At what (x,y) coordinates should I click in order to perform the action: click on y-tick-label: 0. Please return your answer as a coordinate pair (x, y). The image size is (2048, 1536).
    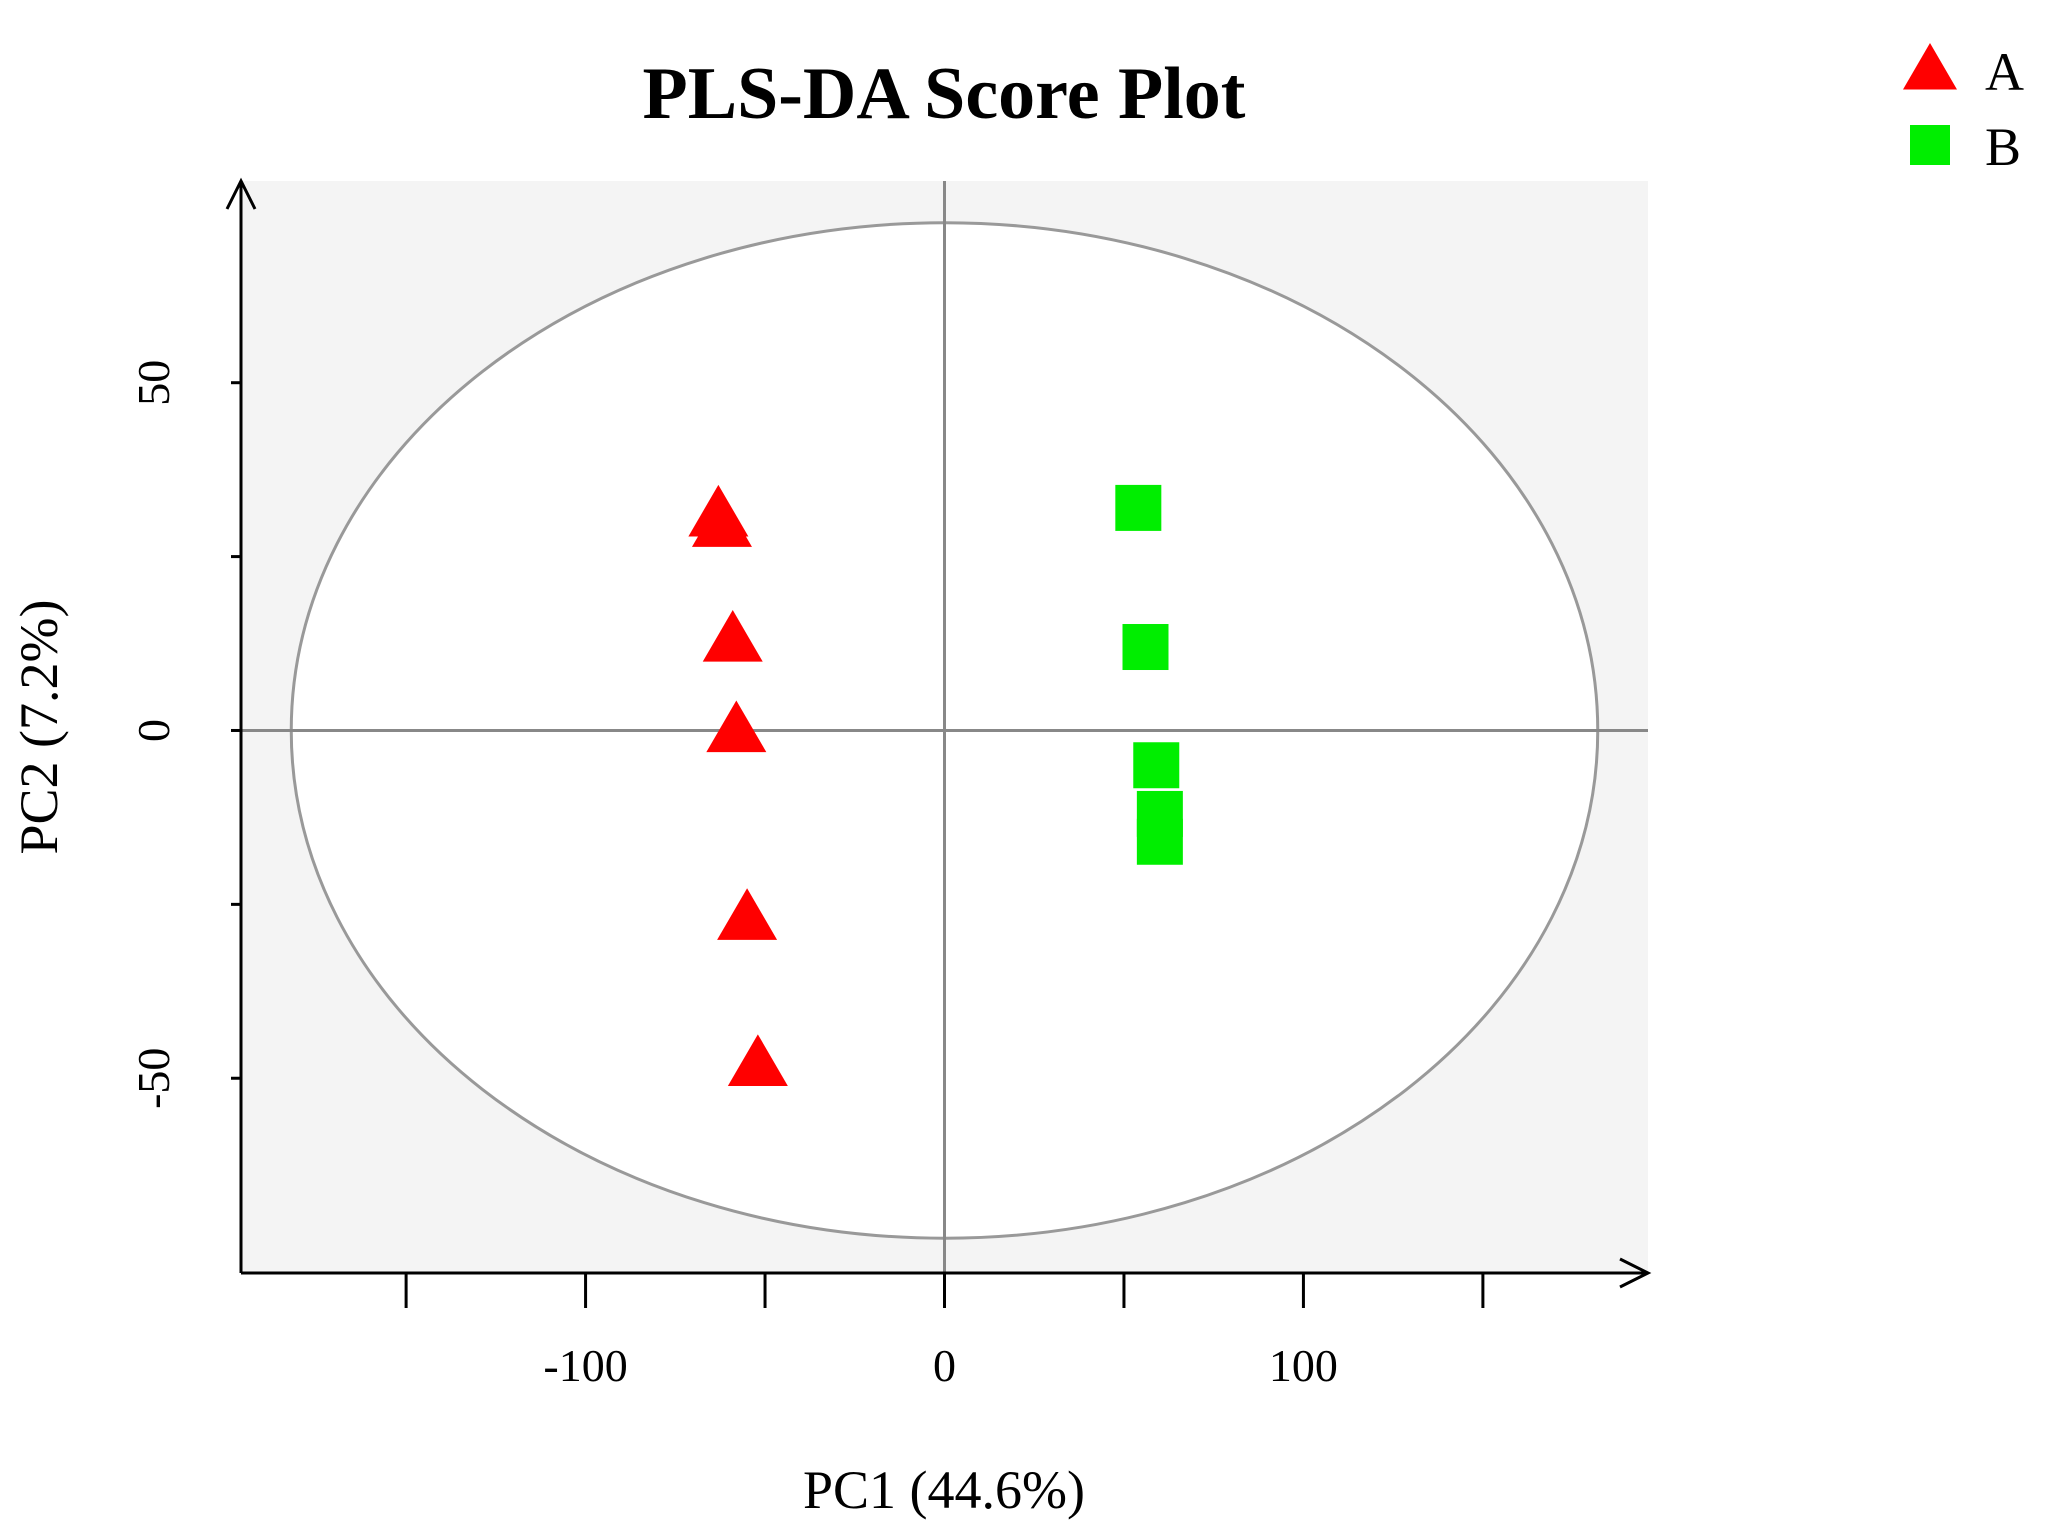
    Looking at the image, I should click on (153, 730).